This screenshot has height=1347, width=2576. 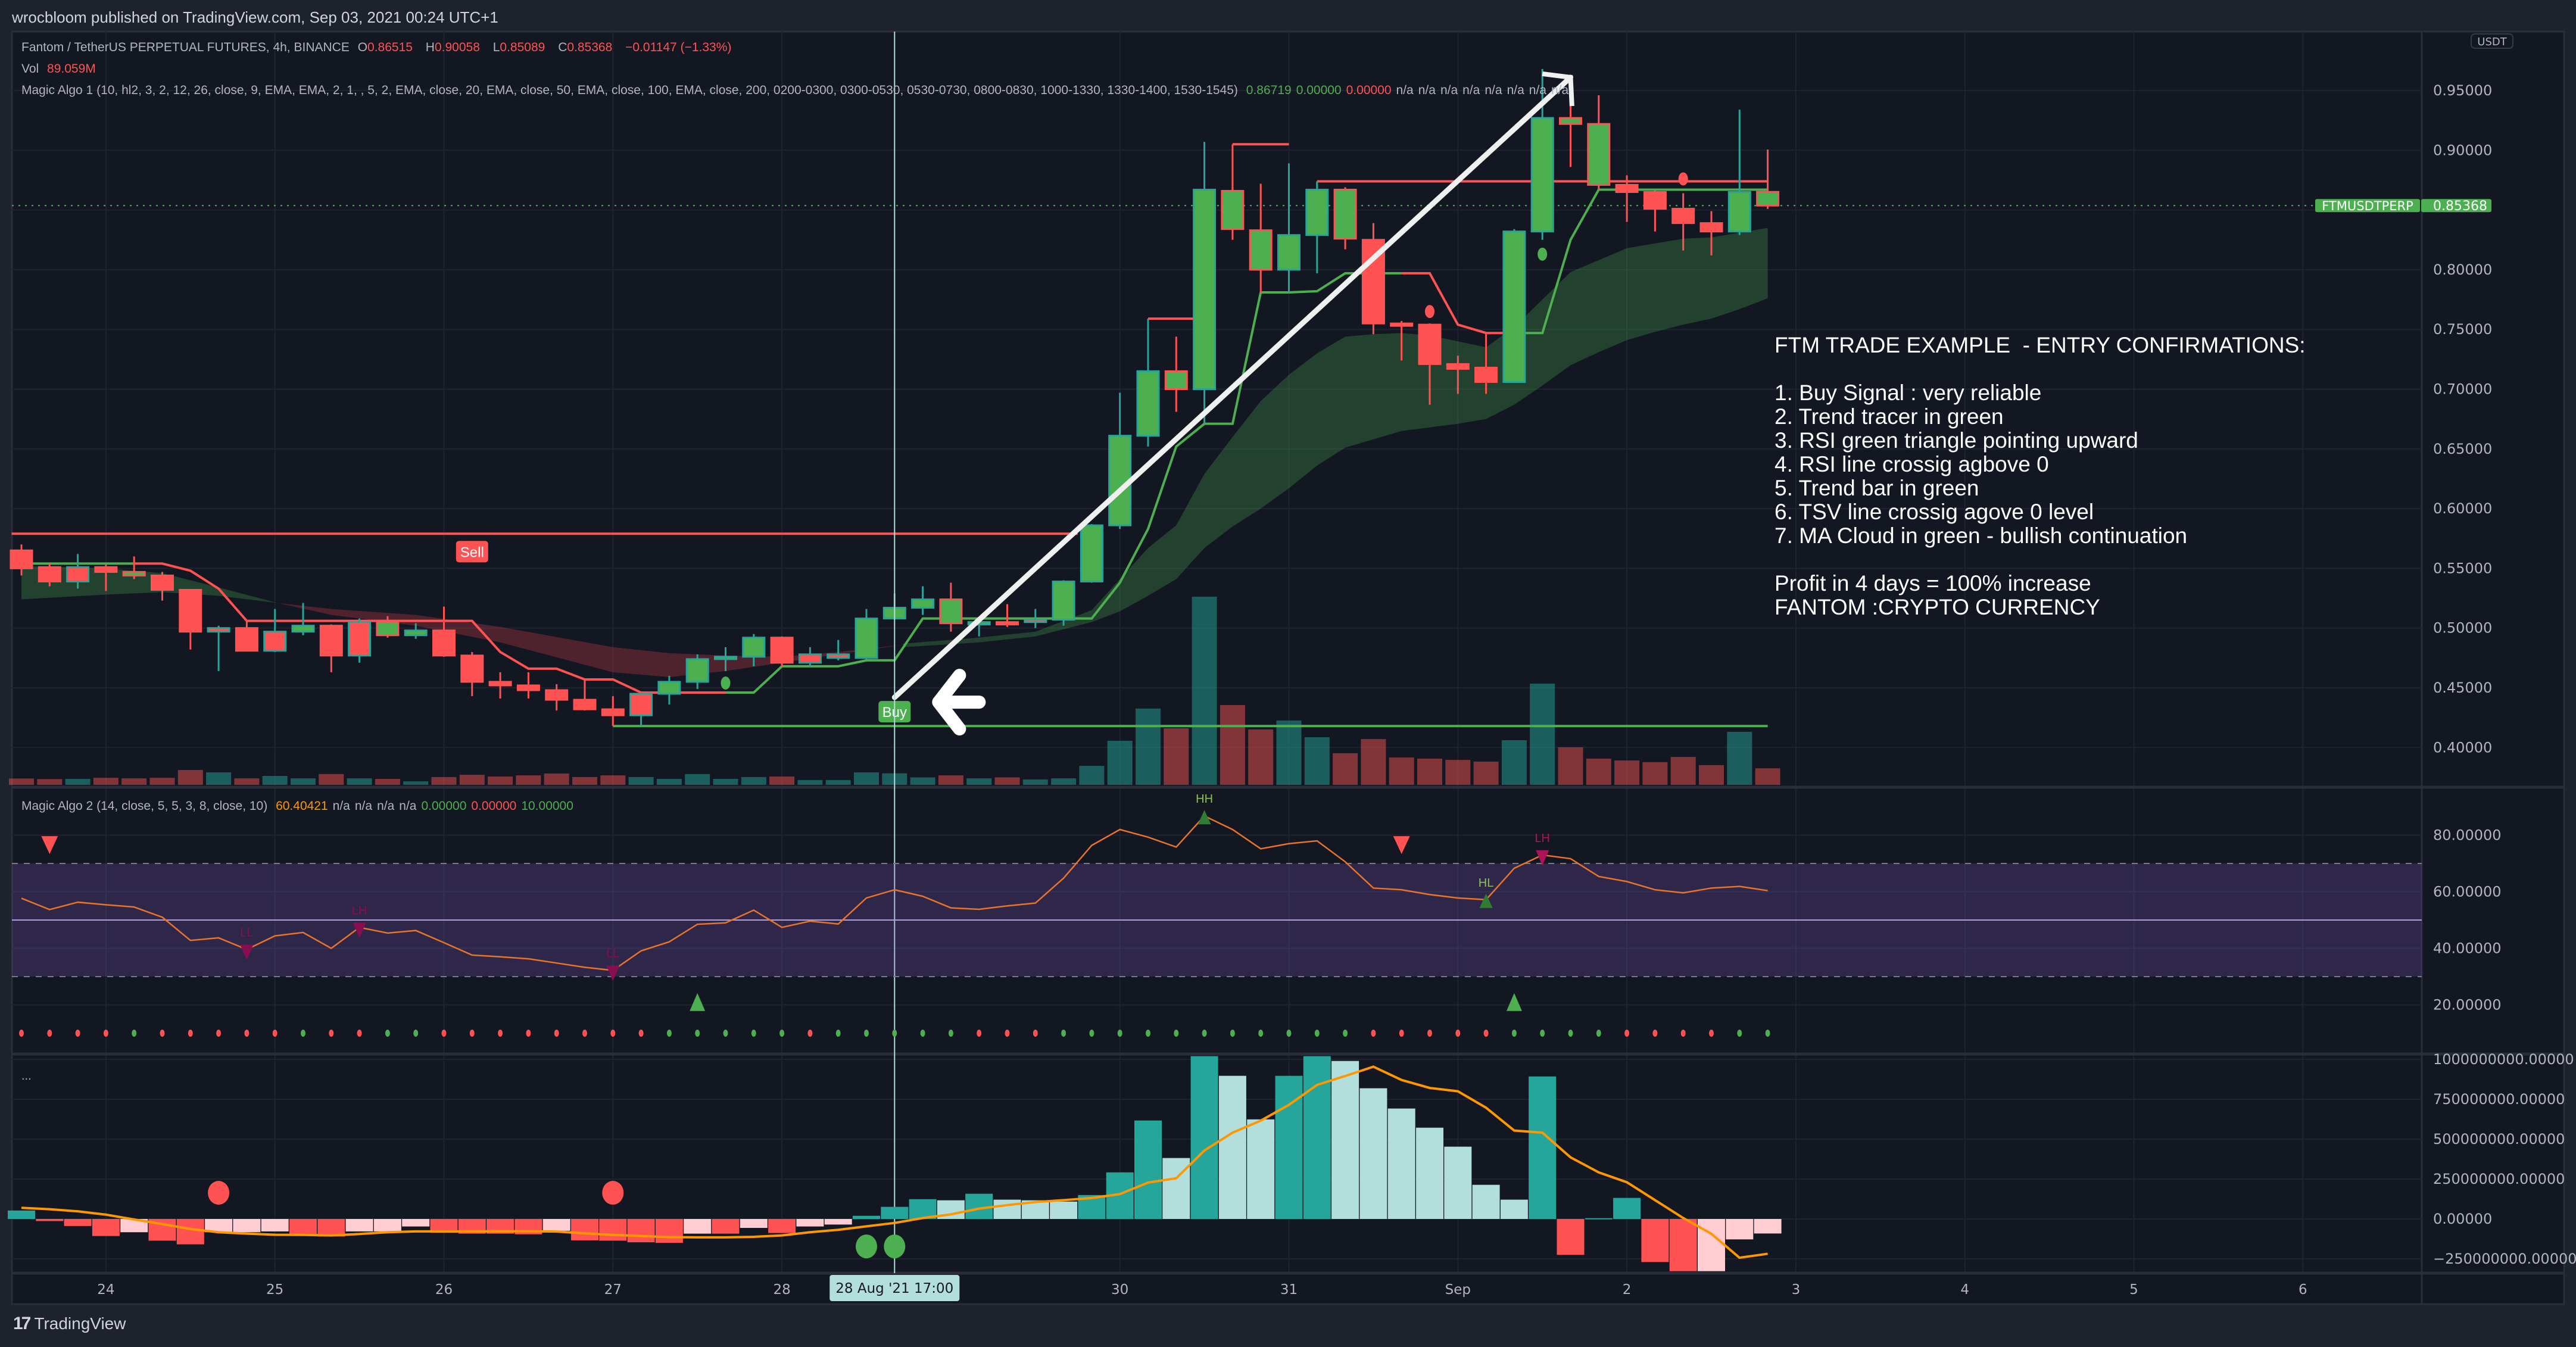 I want to click on pivot-label: LH, so click(x=1543, y=838).